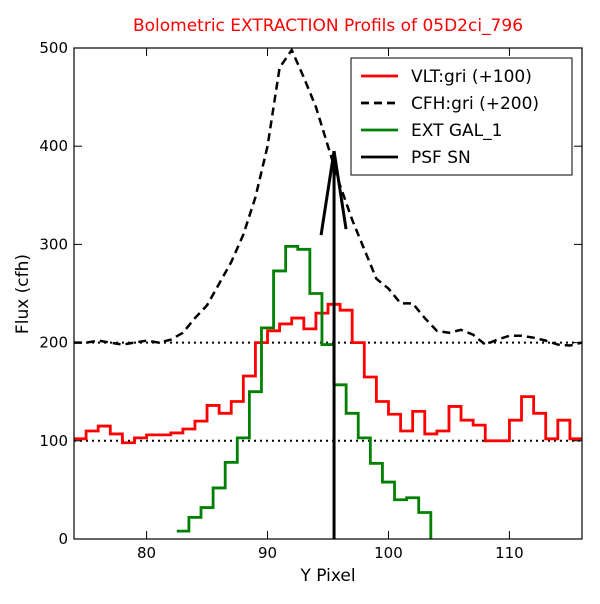 This screenshot has height=604, width=600. Describe the element at coordinates (475, 104) in the screenshot. I see `legend-label-1: CFH:gri (+200)` at that location.